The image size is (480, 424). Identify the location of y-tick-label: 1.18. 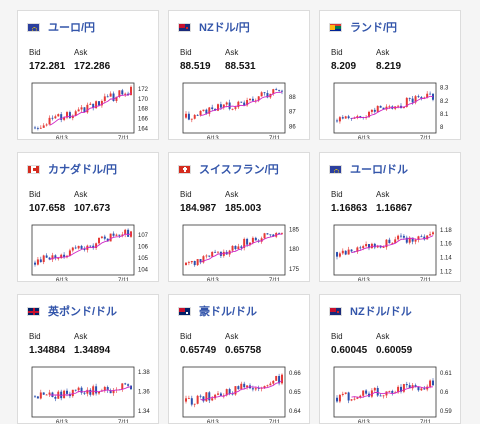
(446, 231).